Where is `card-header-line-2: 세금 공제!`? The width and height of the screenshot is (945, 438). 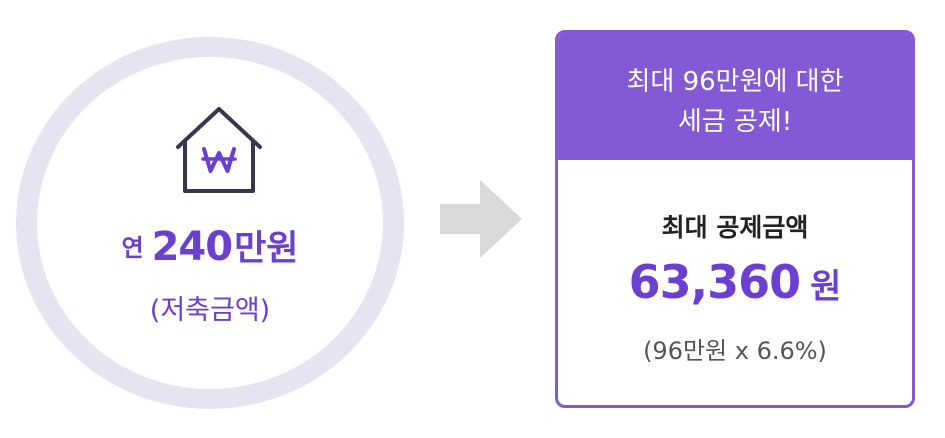
card-header-line-2: 세금 공제! is located at coordinates (735, 122).